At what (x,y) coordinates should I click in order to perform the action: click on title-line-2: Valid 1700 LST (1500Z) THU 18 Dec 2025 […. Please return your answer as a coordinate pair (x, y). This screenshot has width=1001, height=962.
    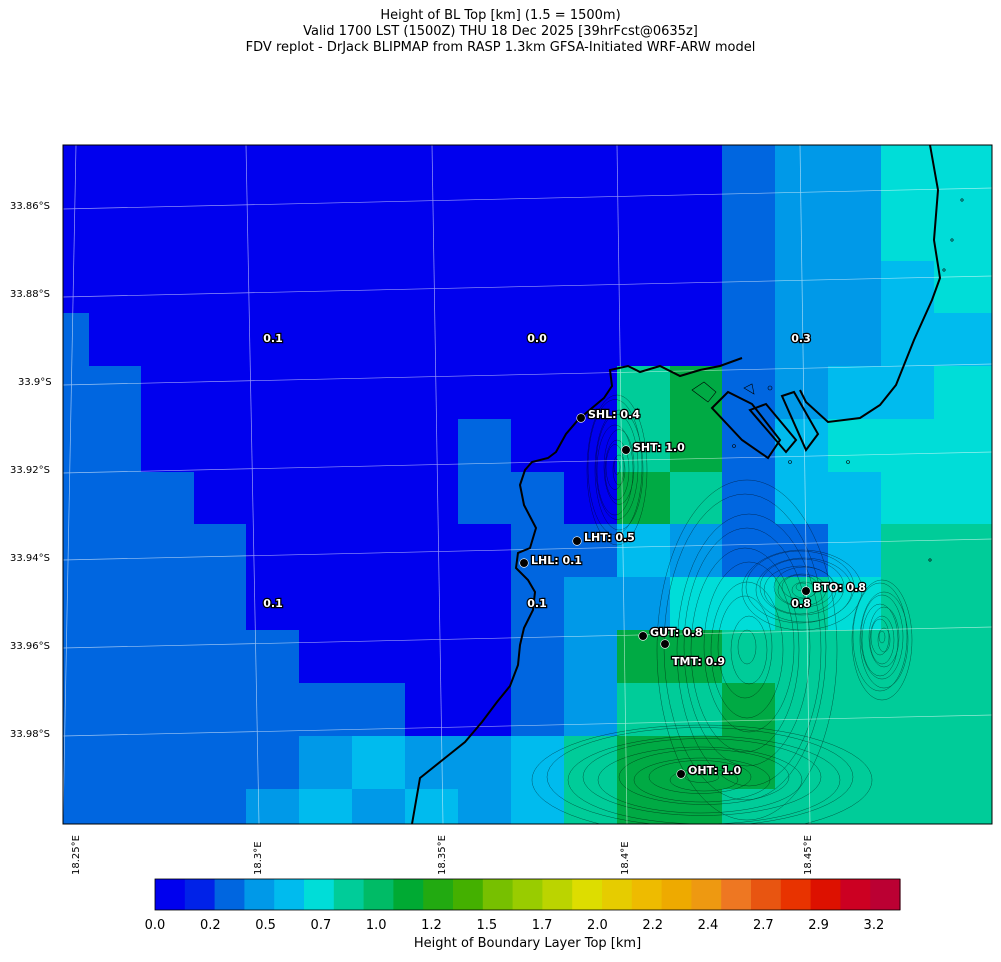
    Looking at the image, I should click on (500, 31).